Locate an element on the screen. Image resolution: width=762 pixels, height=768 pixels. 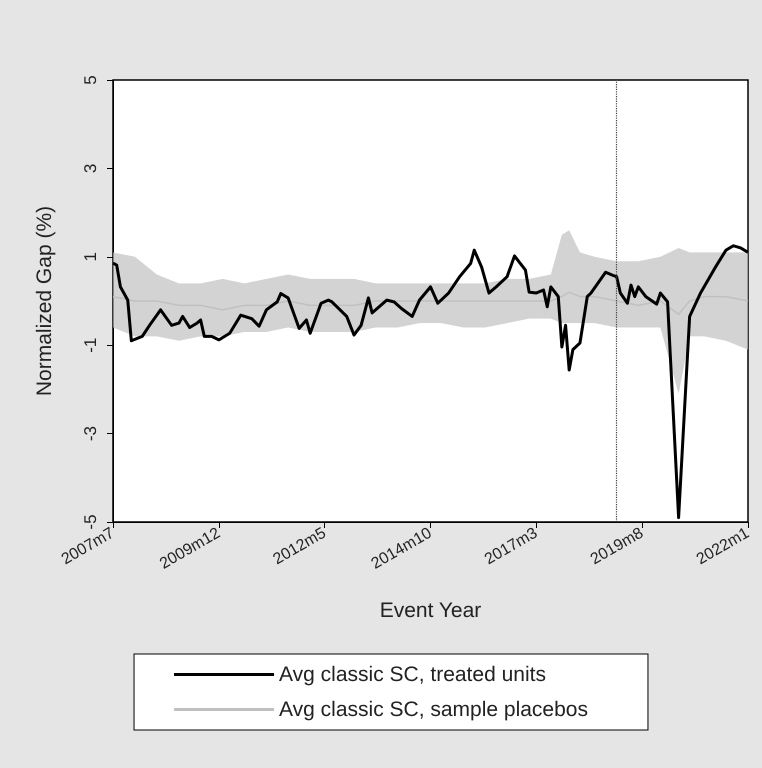
y-tick-label: 3 is located at coordinates (90, 169).